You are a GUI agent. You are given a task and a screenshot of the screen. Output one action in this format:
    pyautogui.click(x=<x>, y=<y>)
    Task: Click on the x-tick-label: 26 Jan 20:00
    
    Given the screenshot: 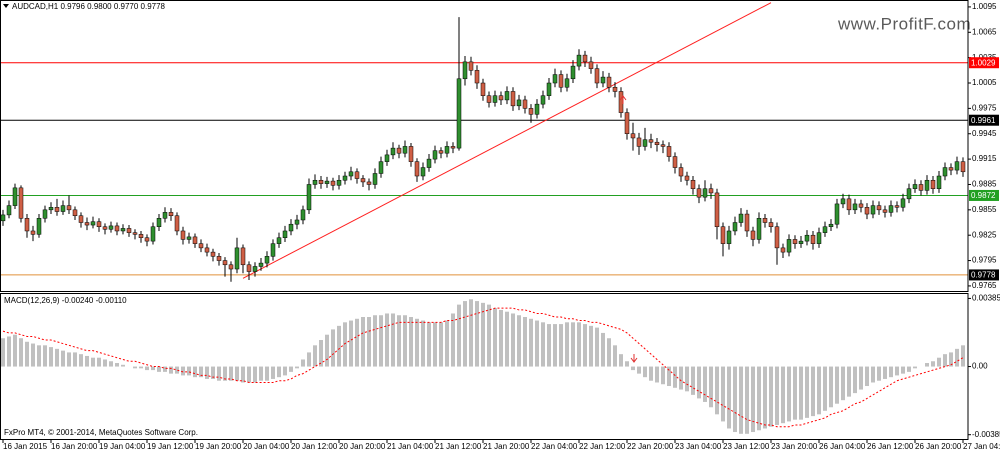 What is the action you would take?
    pyautogui.click(x=938, y=446)
    